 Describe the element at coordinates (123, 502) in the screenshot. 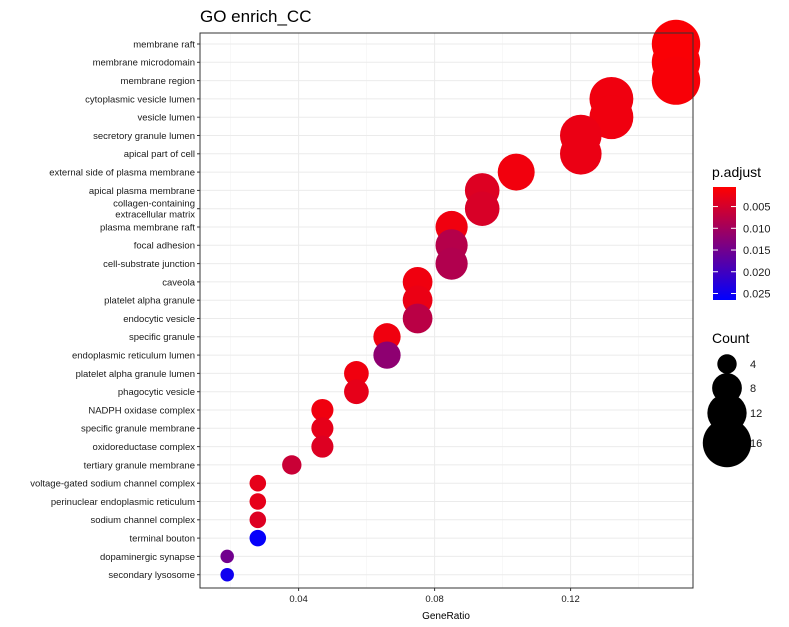

I see `y-tick-label: perinuclear endoplasmic reticulum` at that location.